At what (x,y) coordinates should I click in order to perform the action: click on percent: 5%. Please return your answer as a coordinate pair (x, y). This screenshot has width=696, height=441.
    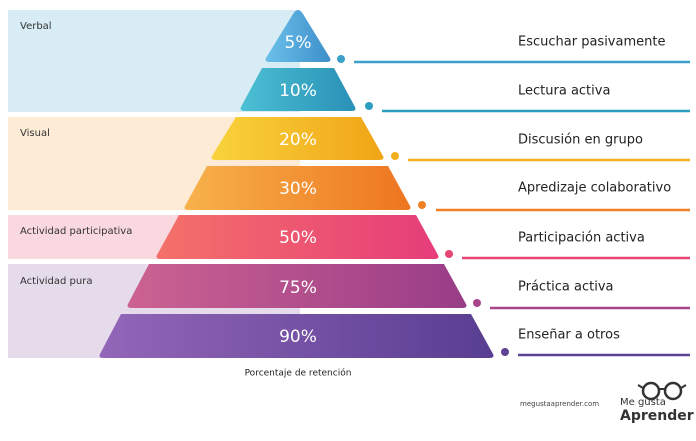
    Looking at the image, I should click on (298, 43).